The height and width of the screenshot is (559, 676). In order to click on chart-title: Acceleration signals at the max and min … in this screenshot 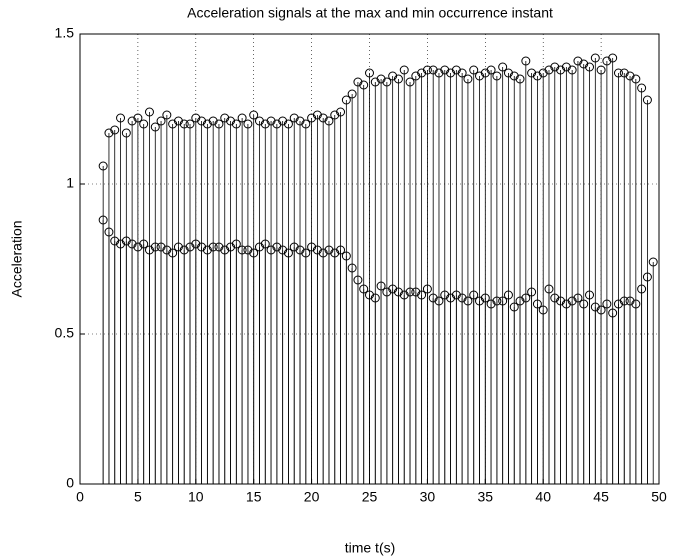, I will do `click(370, 13)`.